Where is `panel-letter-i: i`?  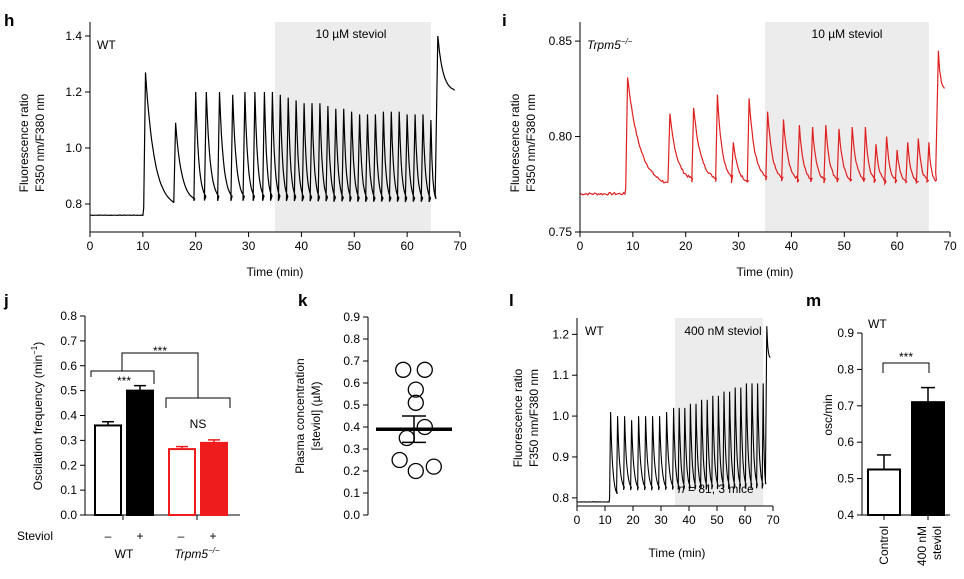 panel-letter-i: i is located at coordinates (504, 20).